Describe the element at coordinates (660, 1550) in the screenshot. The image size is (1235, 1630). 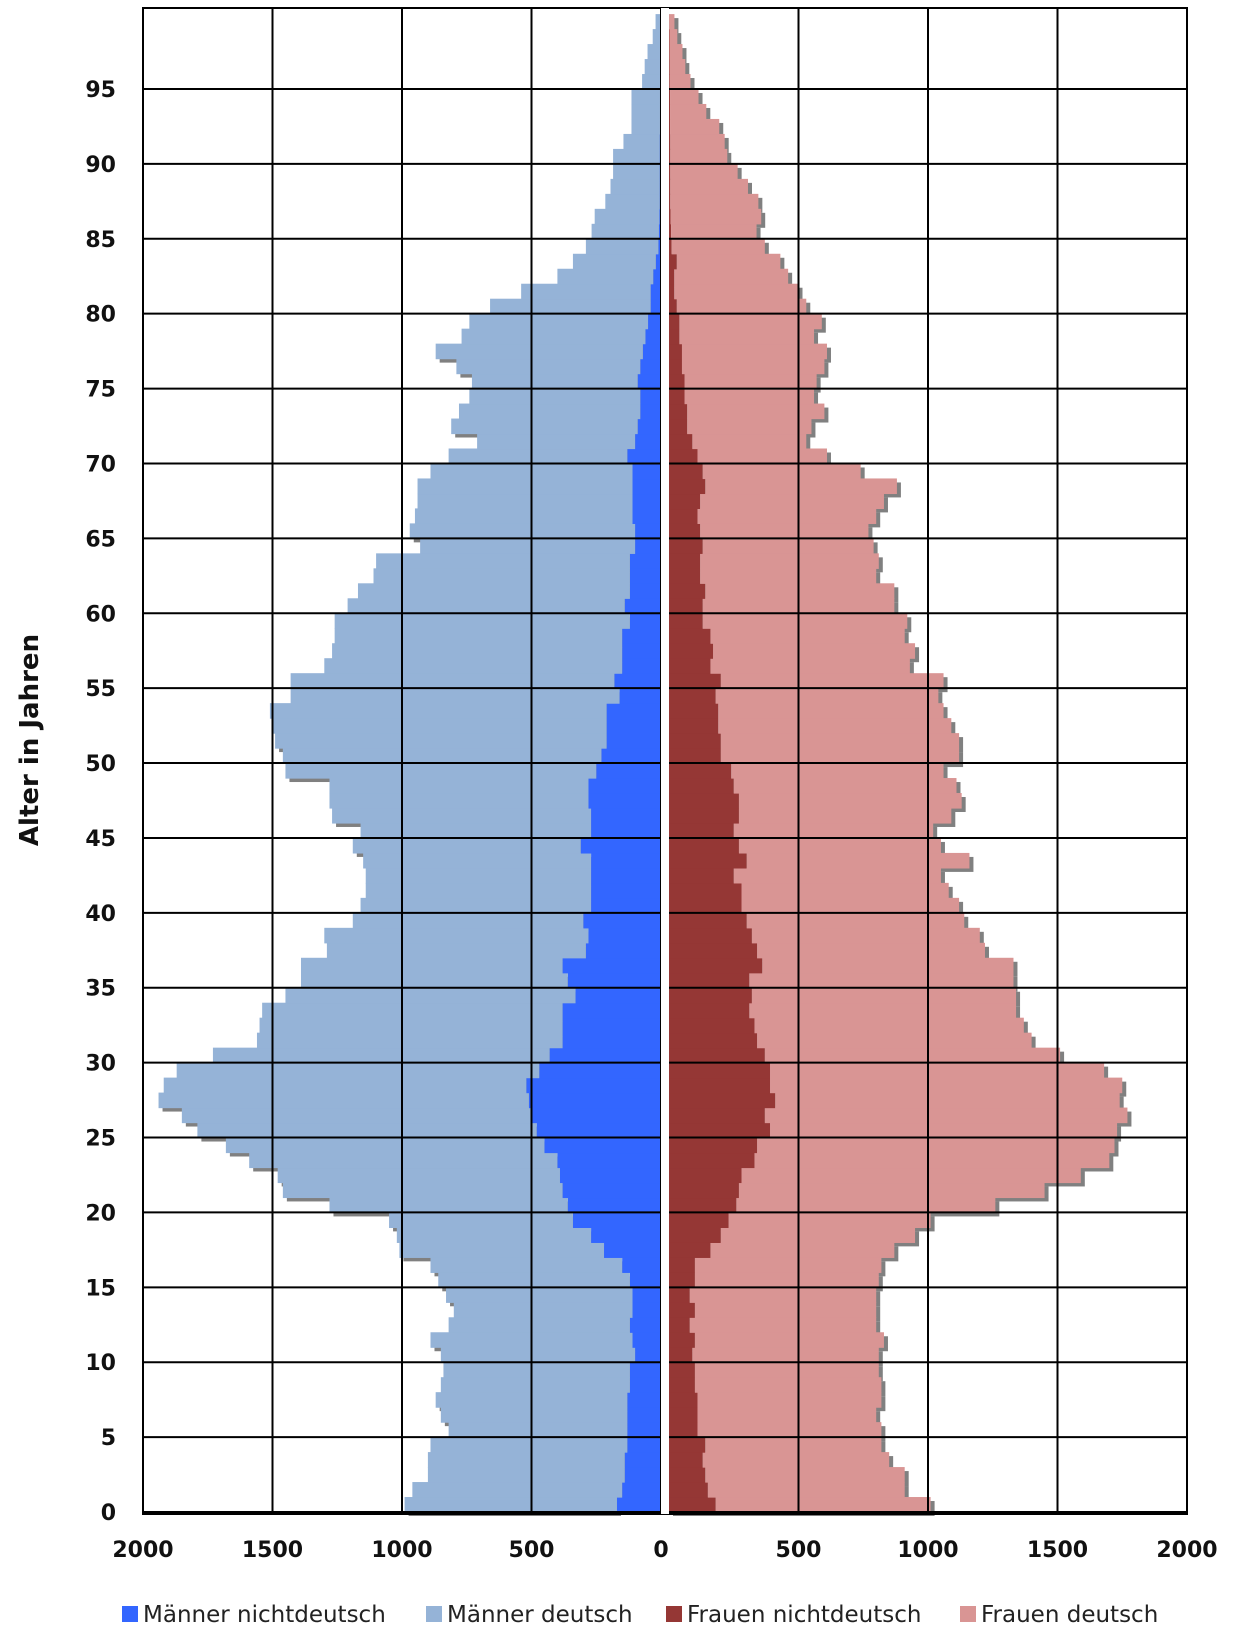
I see `x-tick-label-left: 0` at that location.